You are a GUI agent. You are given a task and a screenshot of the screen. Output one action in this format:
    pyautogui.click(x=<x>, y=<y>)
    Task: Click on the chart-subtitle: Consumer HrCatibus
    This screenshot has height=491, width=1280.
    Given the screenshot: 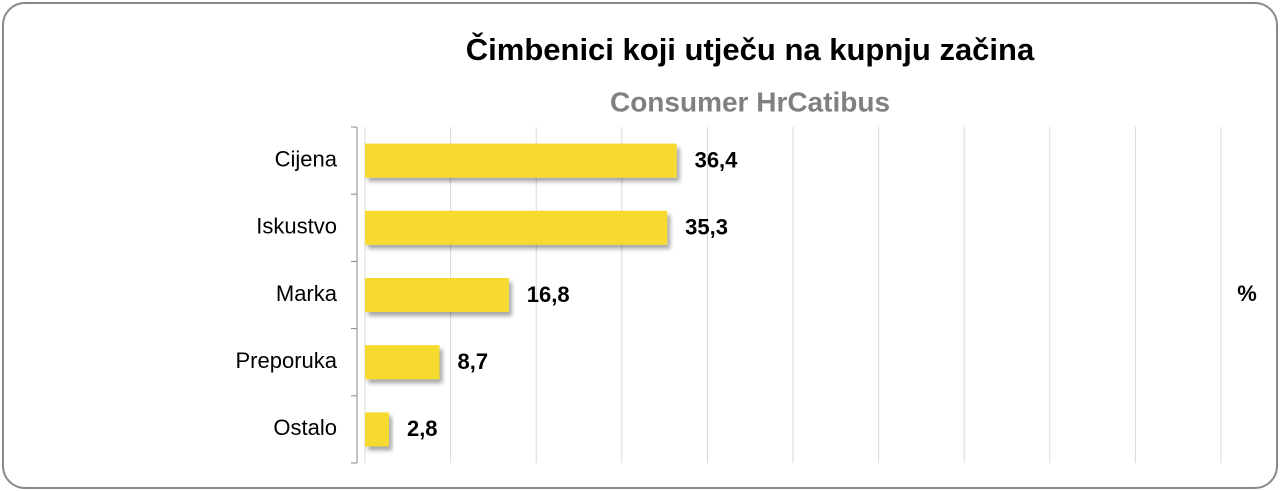 What is the action you would take?
    pyautogui.click(x=750, y=101)
    